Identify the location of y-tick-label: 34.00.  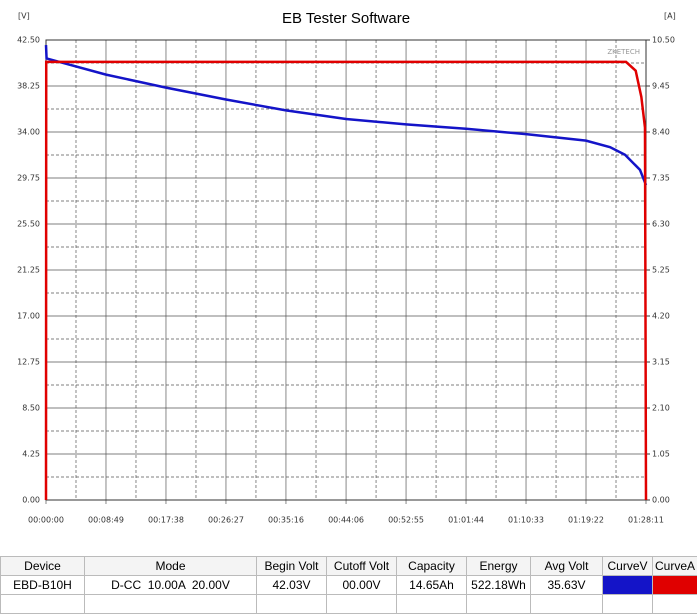
(28, 132).